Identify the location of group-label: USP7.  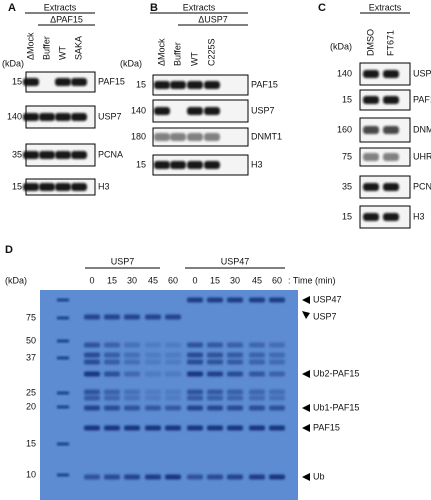
(123, 261).